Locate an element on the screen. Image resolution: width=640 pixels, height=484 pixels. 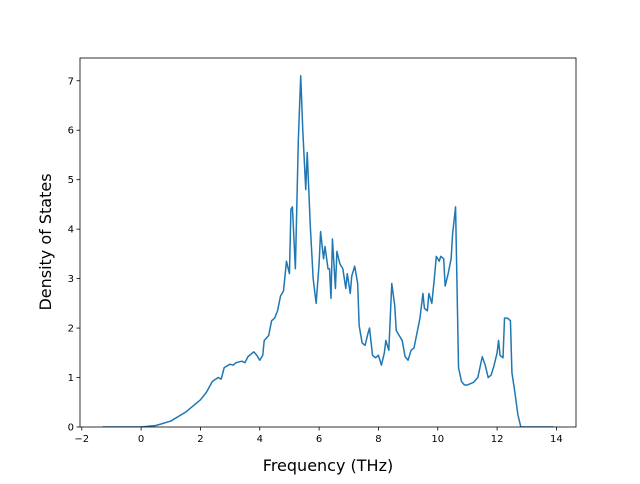
x-axis-label: Frequency (THz) is located at coordinates (328, 465).